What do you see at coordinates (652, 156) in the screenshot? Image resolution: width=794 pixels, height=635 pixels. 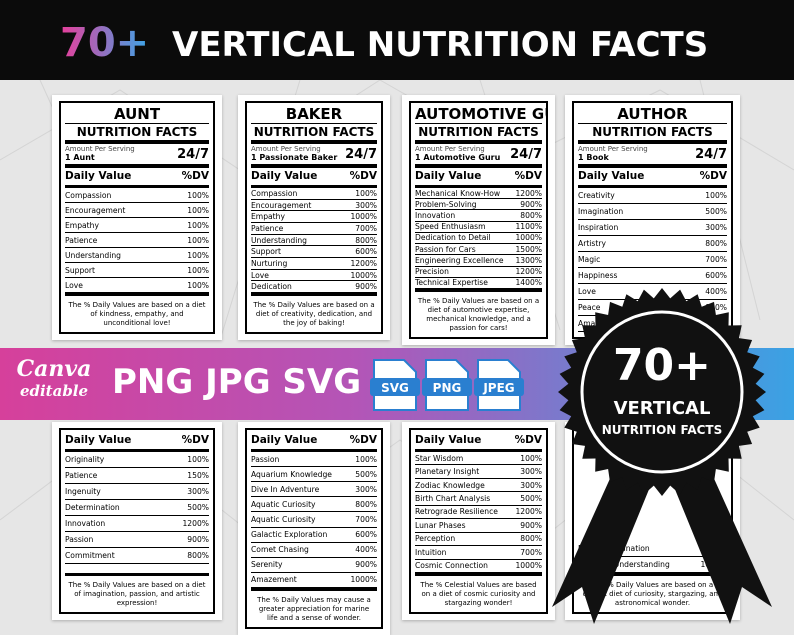 I see `serving-block: Amount Per Serving 1 Book 24/7` at bounding box center [652, 156].